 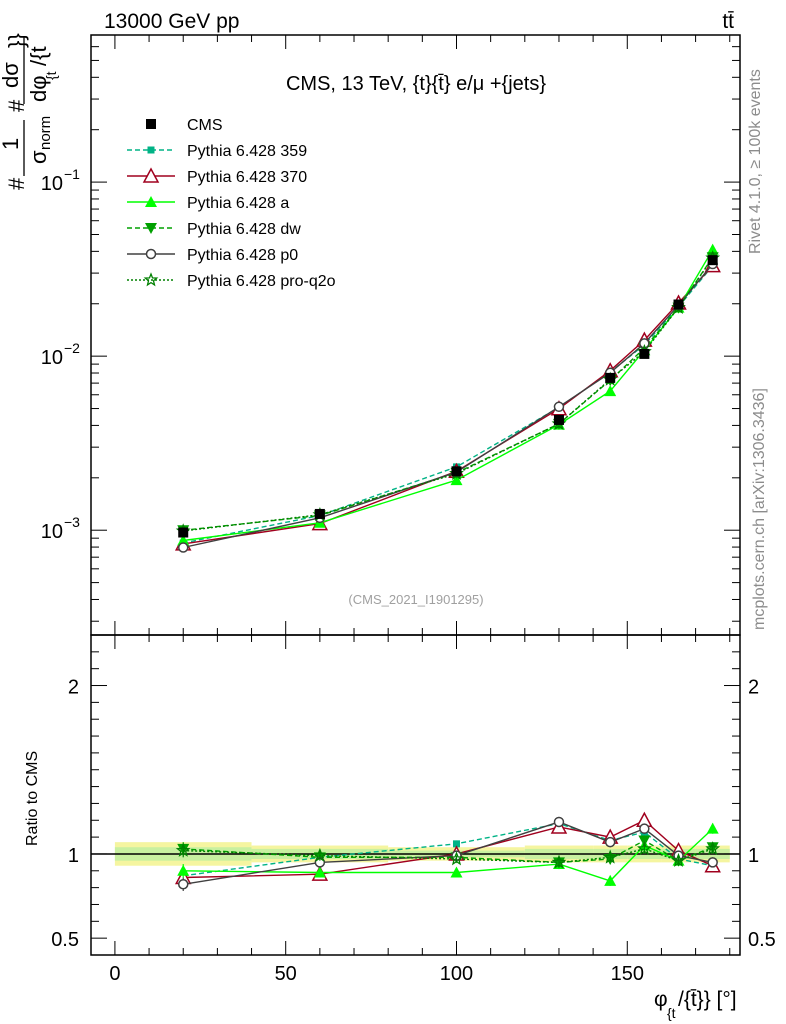 What do you see at coordinates (456, 974) in the screenshot?
I see `x-tick-label-100: 100` at bounding box center [456, 974].